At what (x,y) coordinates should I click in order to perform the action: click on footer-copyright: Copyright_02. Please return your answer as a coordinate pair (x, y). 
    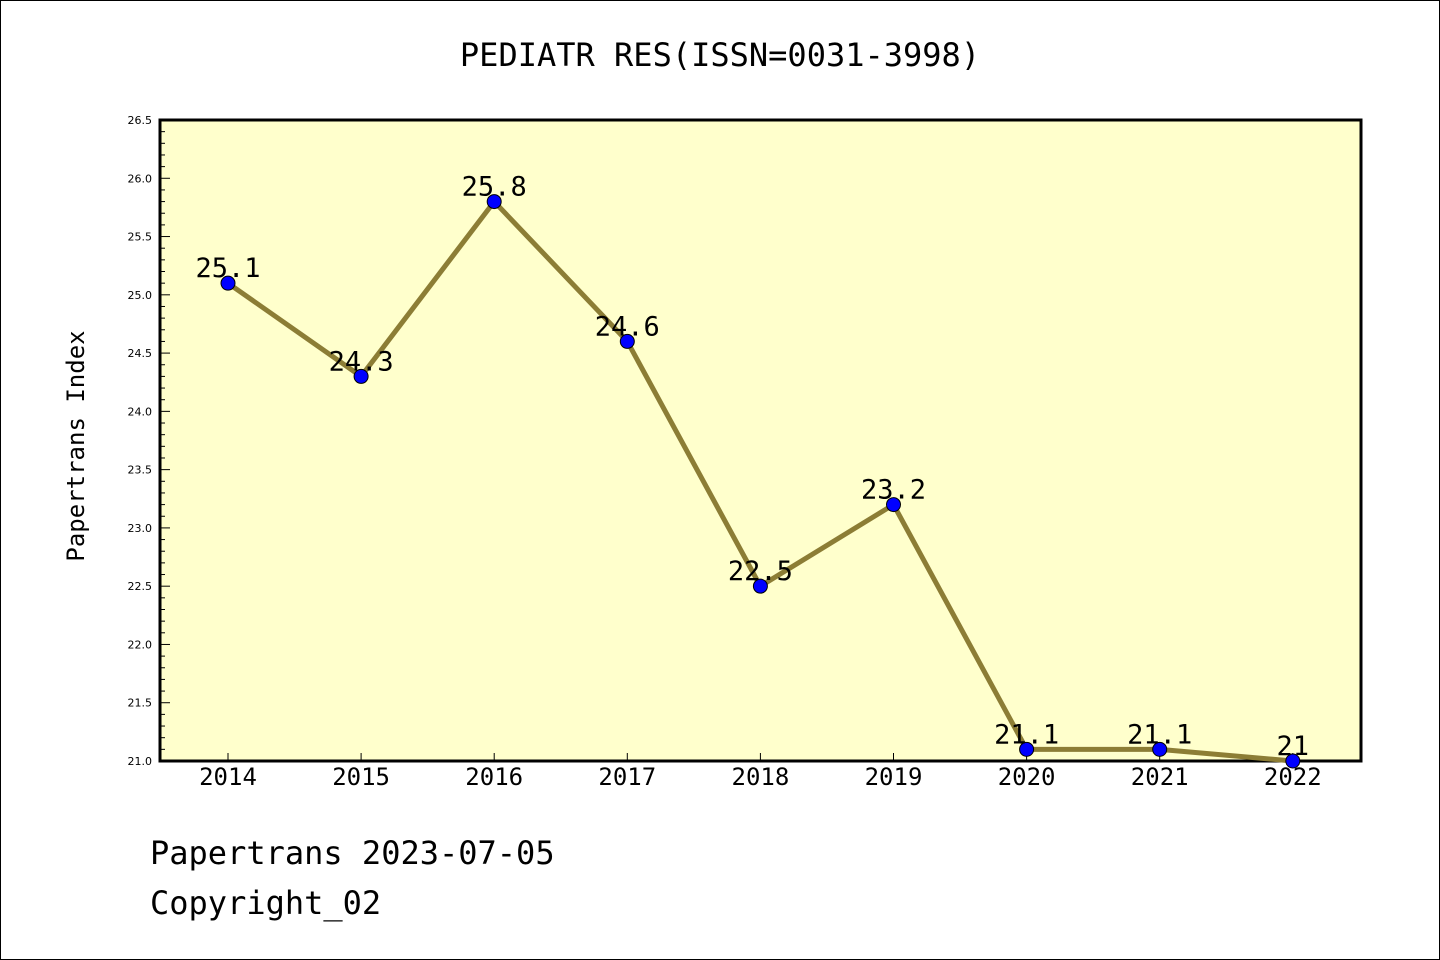
    Looking at the image, I should click on (266, 903).